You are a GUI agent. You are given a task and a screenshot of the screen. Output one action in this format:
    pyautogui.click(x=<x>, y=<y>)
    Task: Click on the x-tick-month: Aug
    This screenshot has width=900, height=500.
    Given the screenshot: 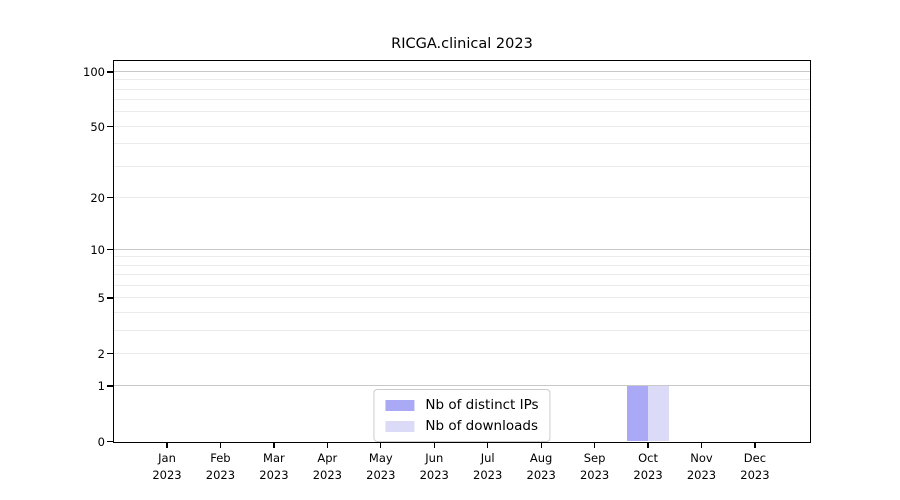 What is the action you would take?
    pyautogui.click(x=541, y=458)
    